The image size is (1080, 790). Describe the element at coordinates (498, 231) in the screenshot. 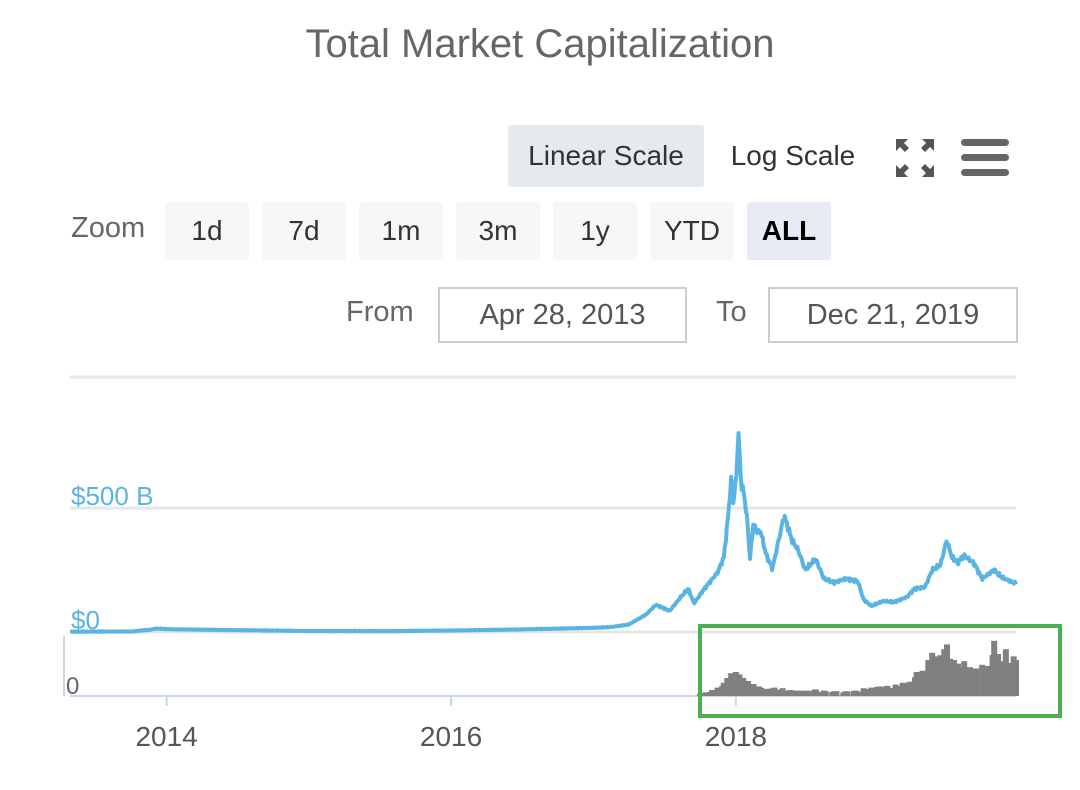

I see `zoom-3m-button: 3m` at that location.